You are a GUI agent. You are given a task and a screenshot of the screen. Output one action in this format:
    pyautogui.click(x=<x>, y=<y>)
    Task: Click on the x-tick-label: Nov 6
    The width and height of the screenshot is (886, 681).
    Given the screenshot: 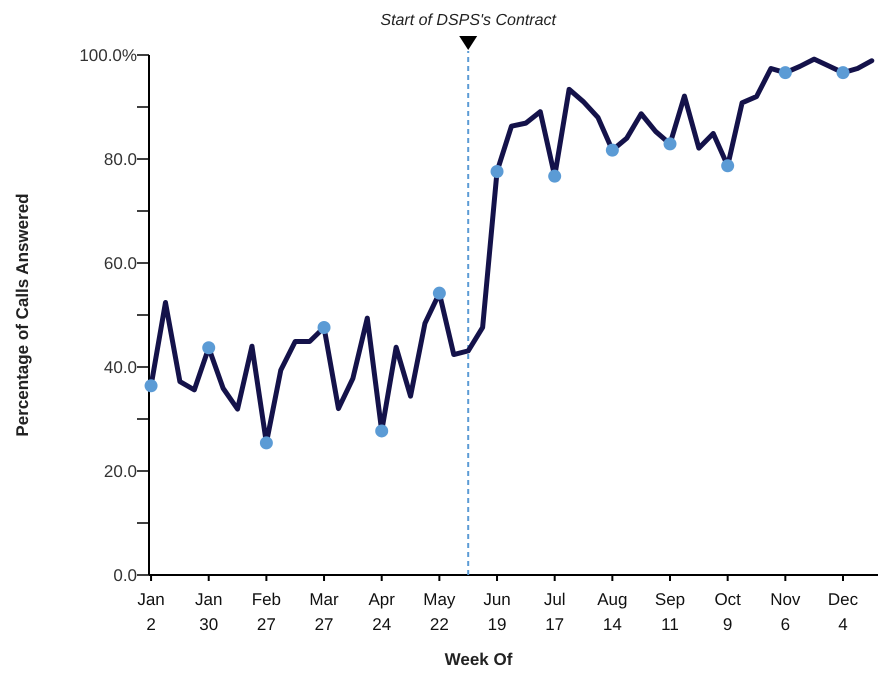 What is the action you would take?
    pyautogui.click(x=785, y=612)
    